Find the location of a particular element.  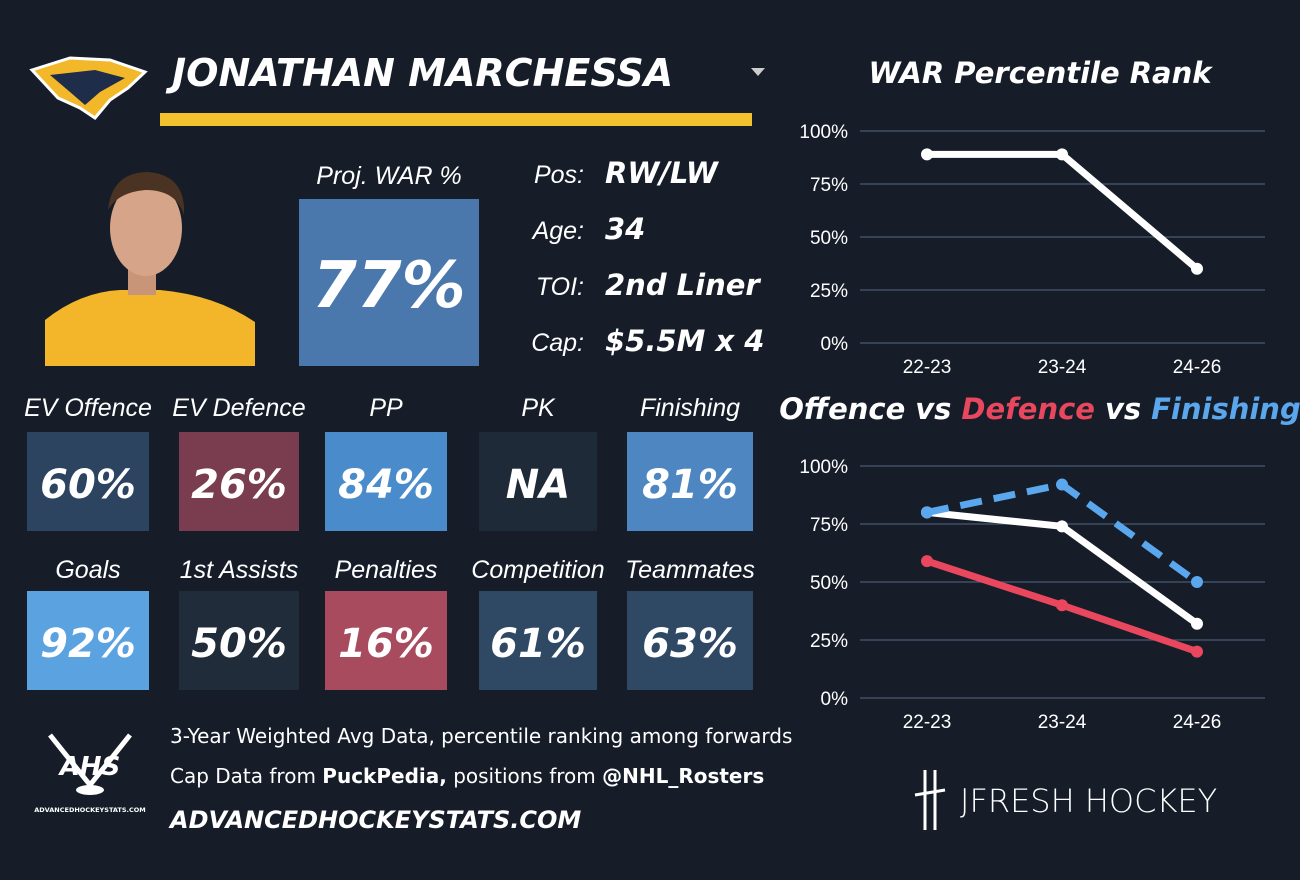

chart-title: Offence vs Defence vs Finishing is located at coordinates (1039, 409).